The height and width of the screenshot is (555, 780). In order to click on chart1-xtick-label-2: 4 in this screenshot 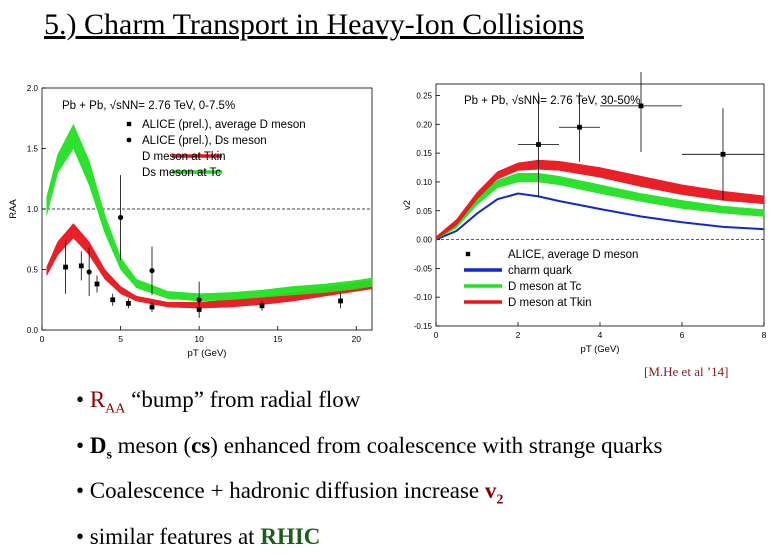, I will do `click(600, 335)`.